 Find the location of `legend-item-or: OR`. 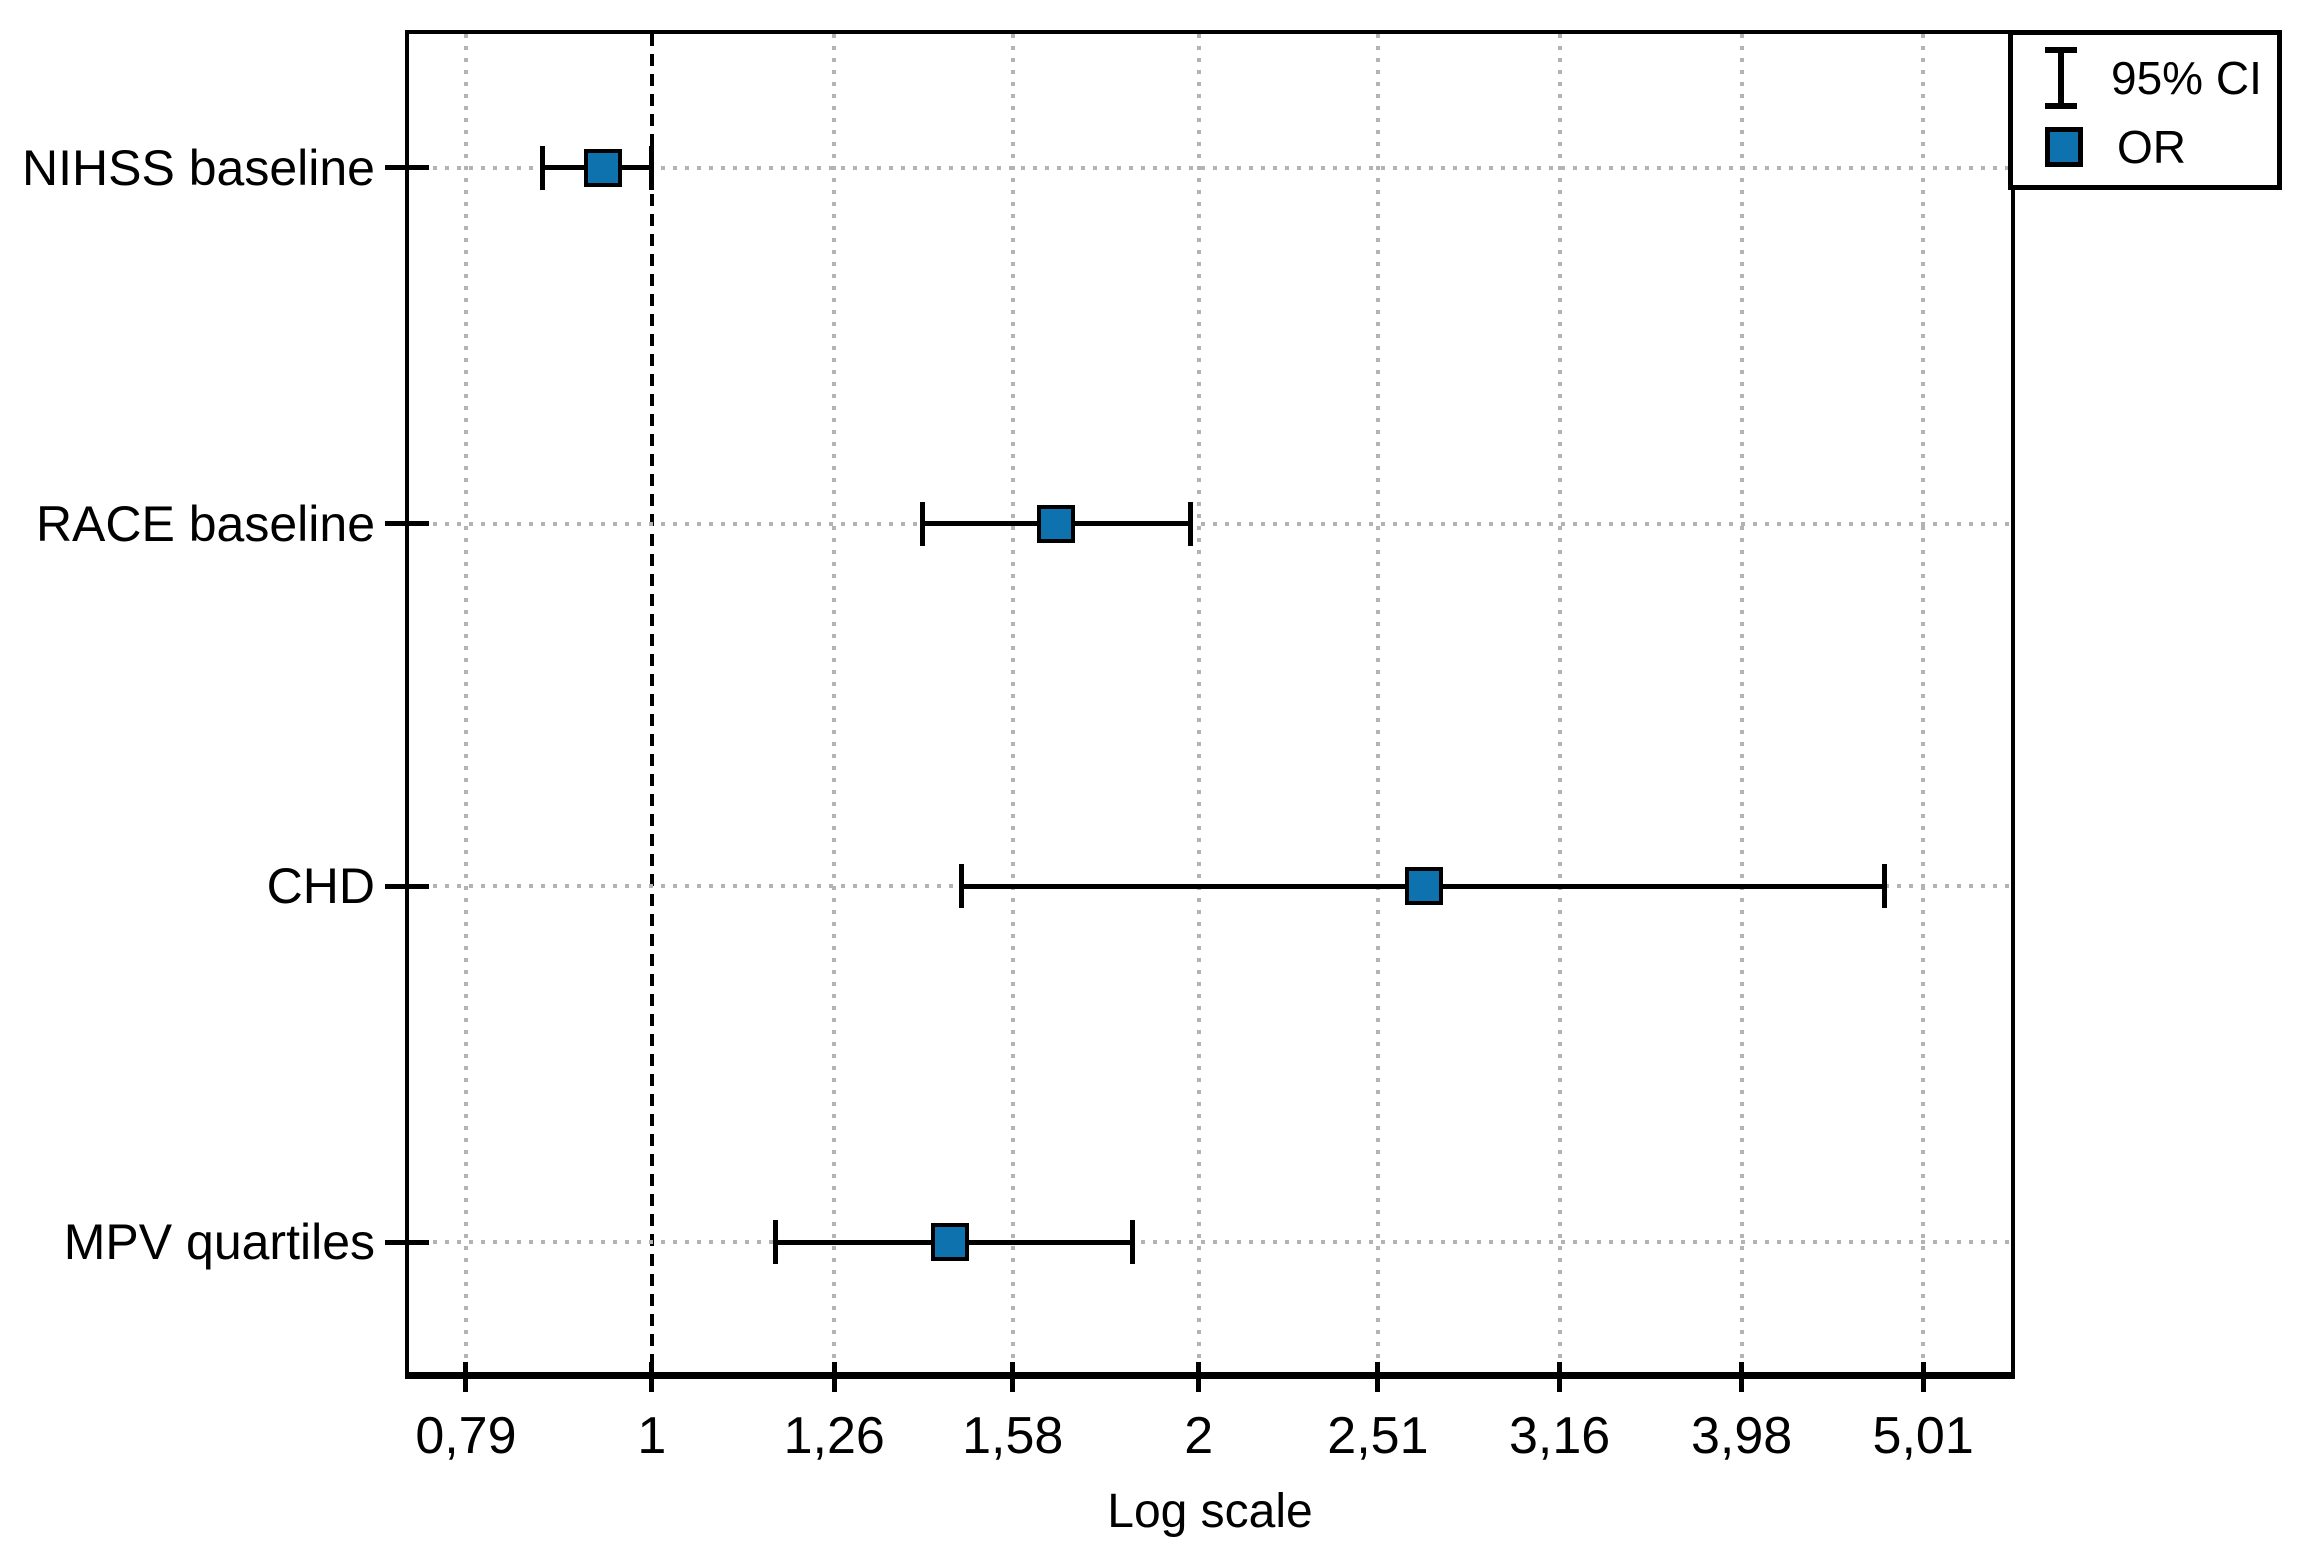

legend-item-or: OR is located at coordinates (2161, 147).